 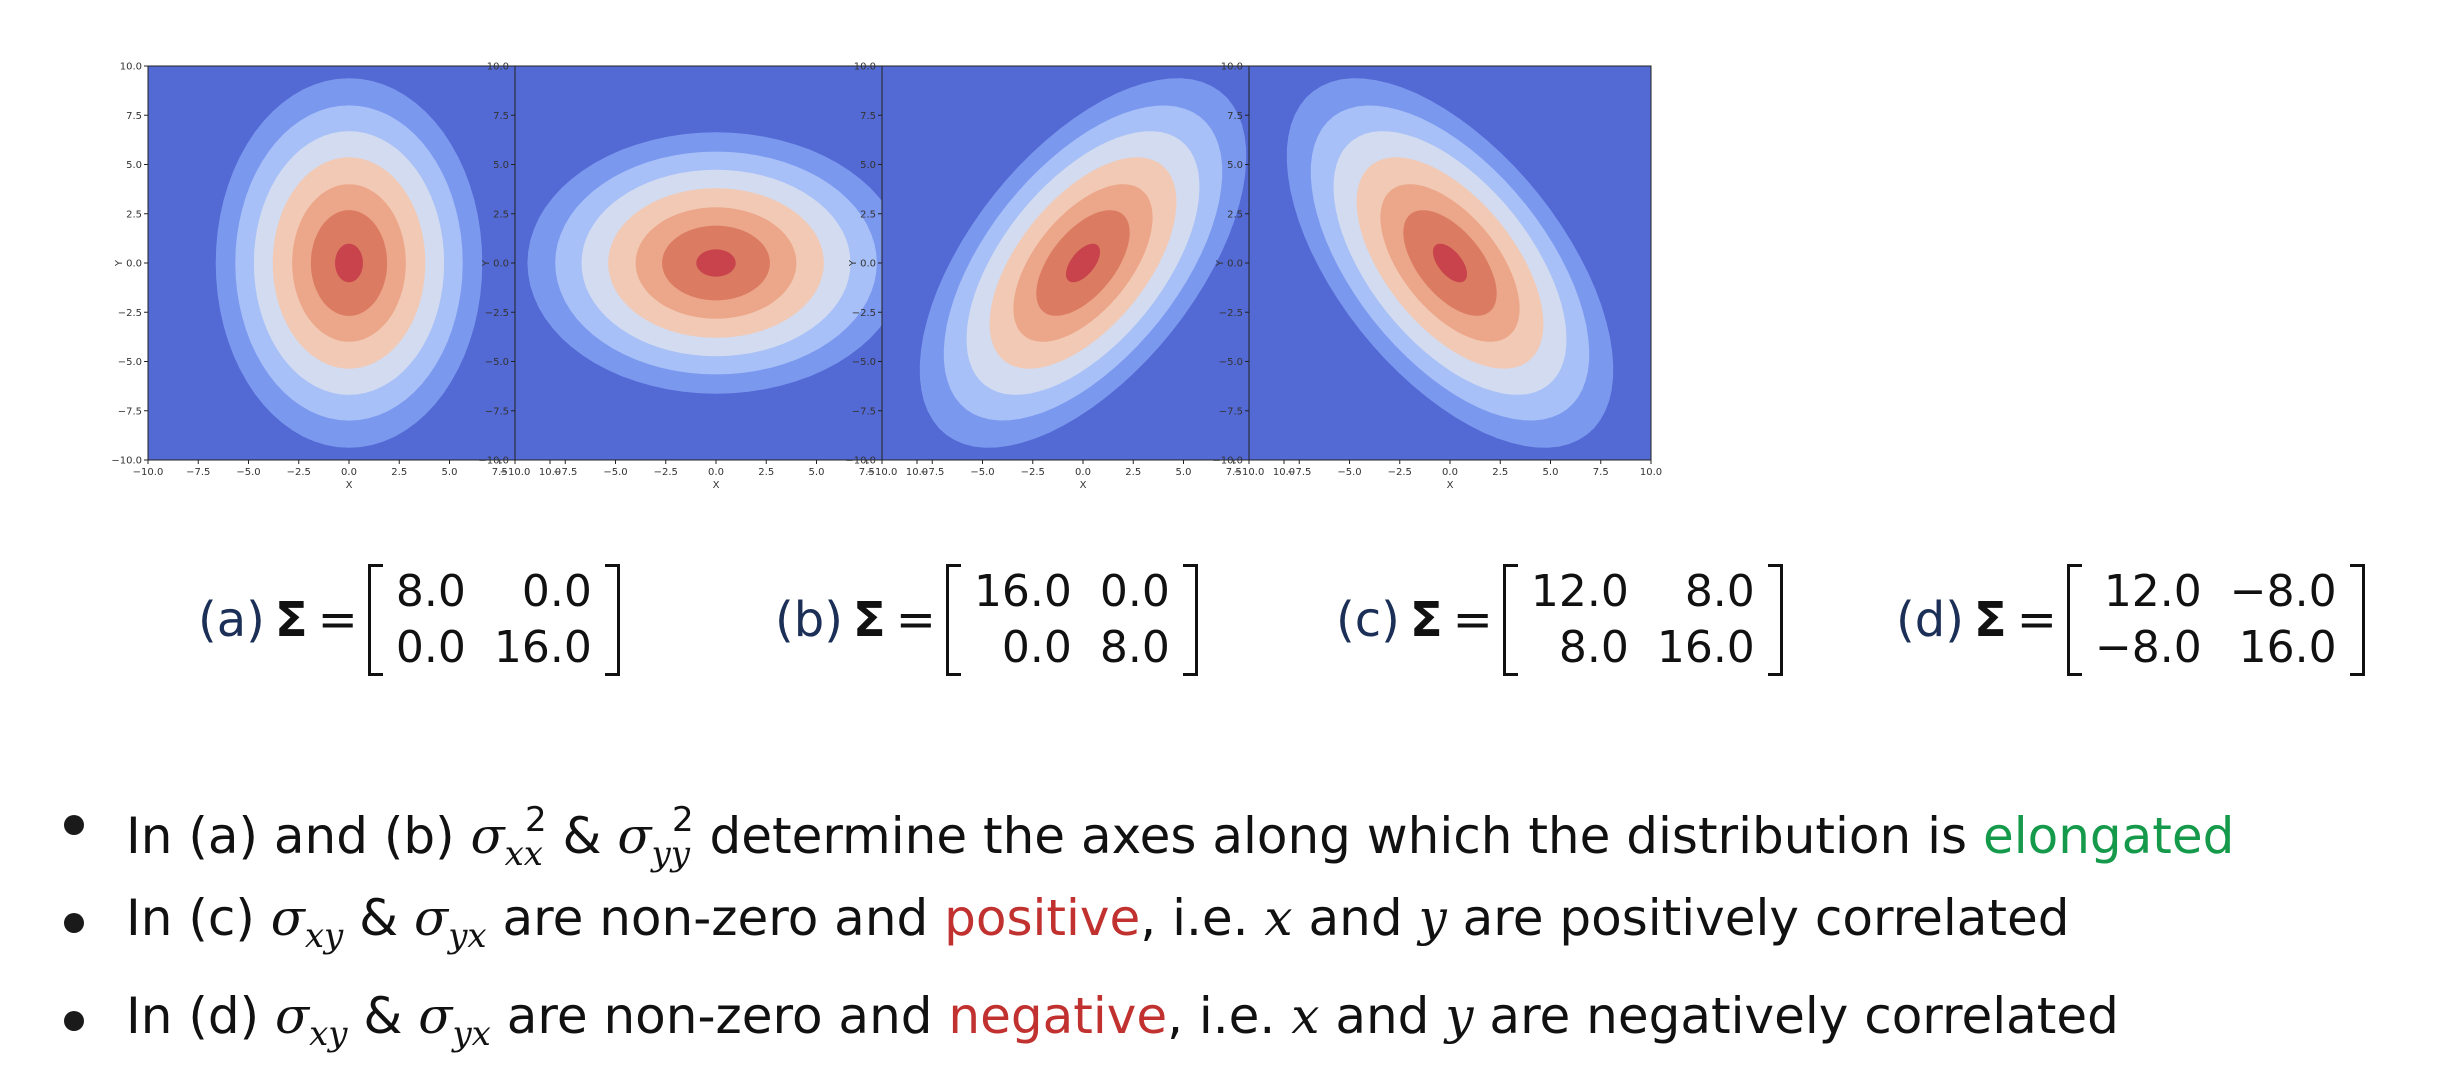 I want to click on caption-d: (d) Σ = 12.0 −8.0 −8.0 16.0, so click(x=2130, y=620).